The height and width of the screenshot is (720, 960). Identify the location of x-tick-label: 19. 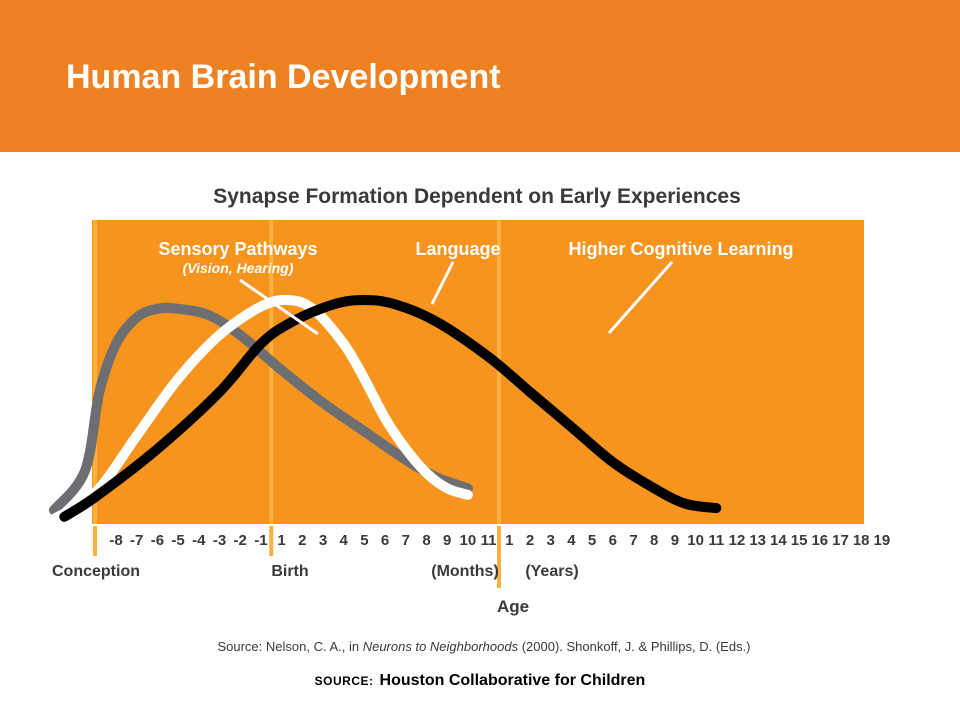
(882, 540).